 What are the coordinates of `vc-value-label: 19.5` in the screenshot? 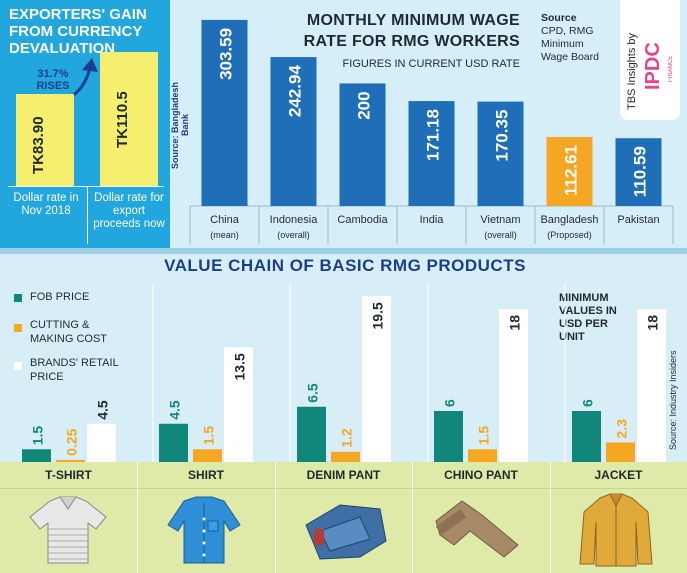 It's located at (378, 315).